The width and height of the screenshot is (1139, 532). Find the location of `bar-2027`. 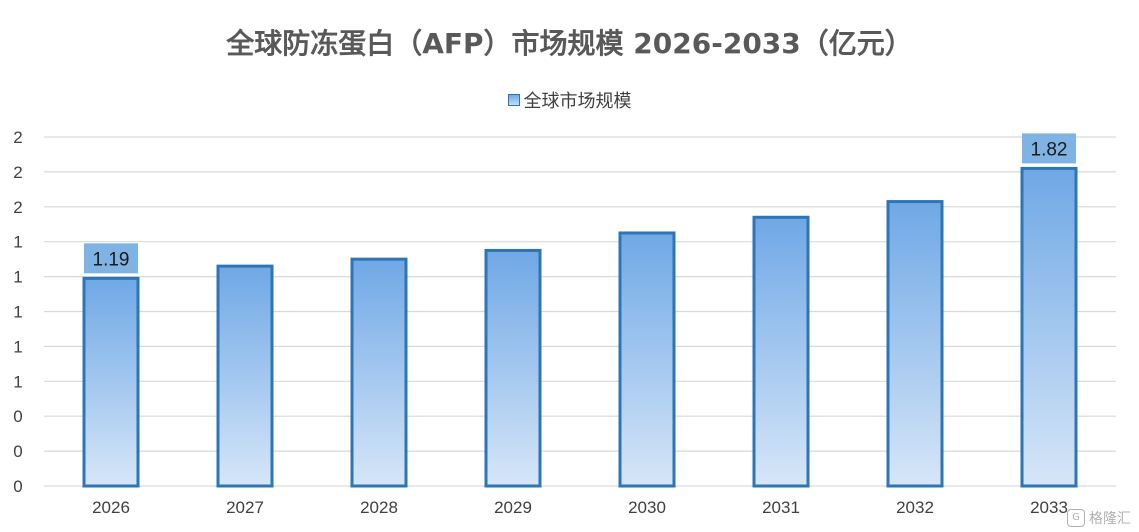

bar-2027 is located at coordinates (245, 376).